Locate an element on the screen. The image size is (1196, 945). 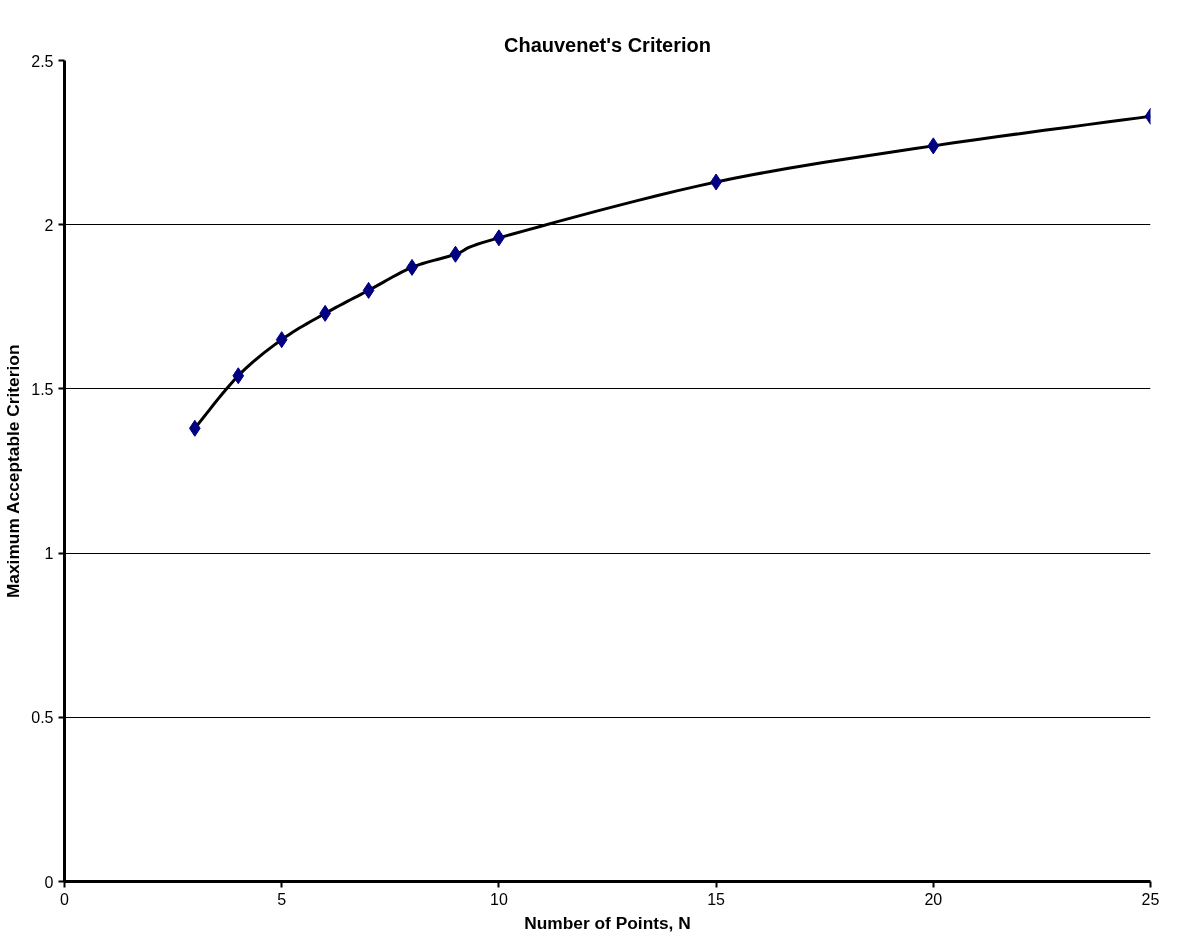
x-tick-label: 0 is located at coordinates (65, 899).